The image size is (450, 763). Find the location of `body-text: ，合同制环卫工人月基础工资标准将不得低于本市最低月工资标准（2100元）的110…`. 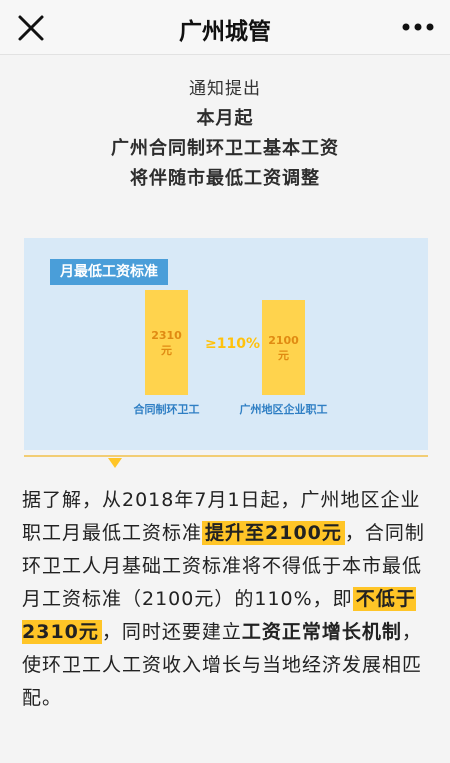

body-text: ，合同制环卫工人月基础工资标准将不得低于本市最低月工资标准（2100元）的110… is located at coordinates (223, 566).